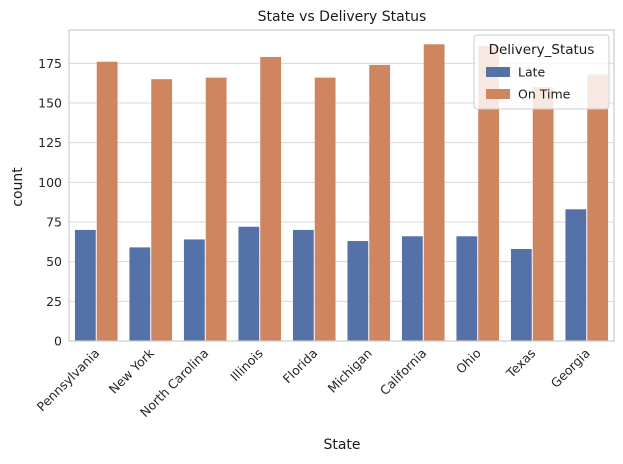 The height and width of the screenshot is (464, 623). Describe the element at coordinates (570, 368) in the screenshot. I see `x-tick-label: Georgia` at that location.